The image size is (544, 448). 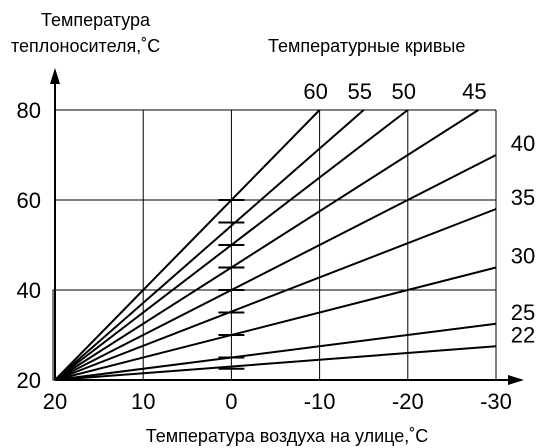 I want to click on x-tick-label-10: 10, so click(x=143, y=401).